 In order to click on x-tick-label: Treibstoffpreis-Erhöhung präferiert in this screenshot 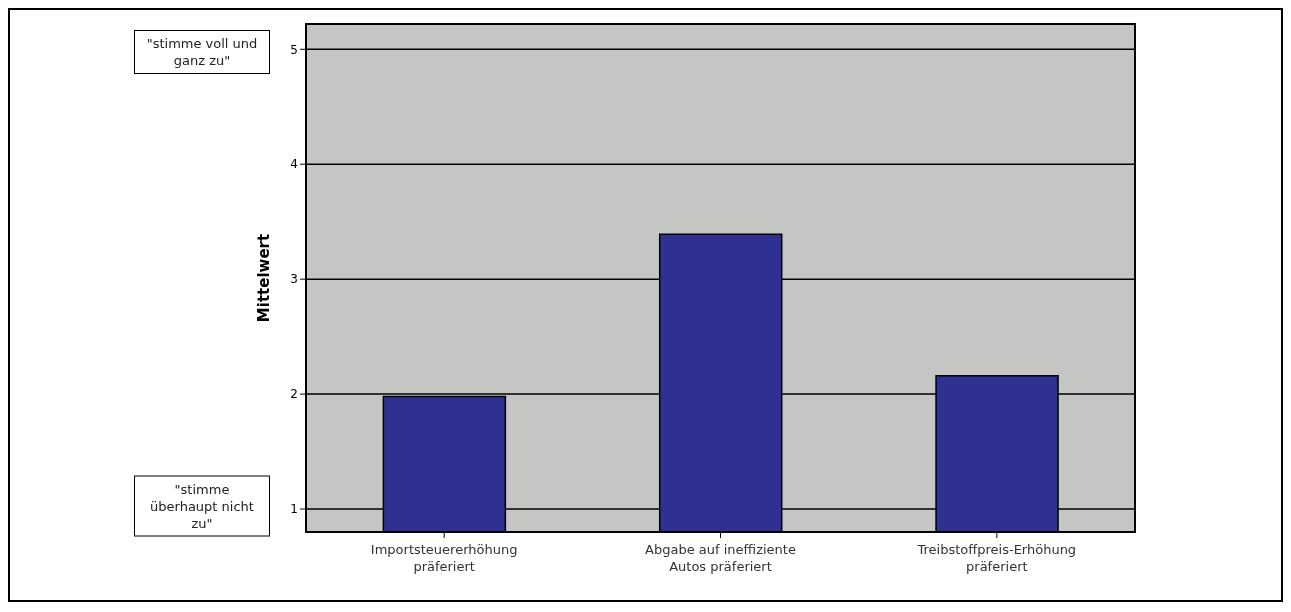, I will do `click(996, 558)`.